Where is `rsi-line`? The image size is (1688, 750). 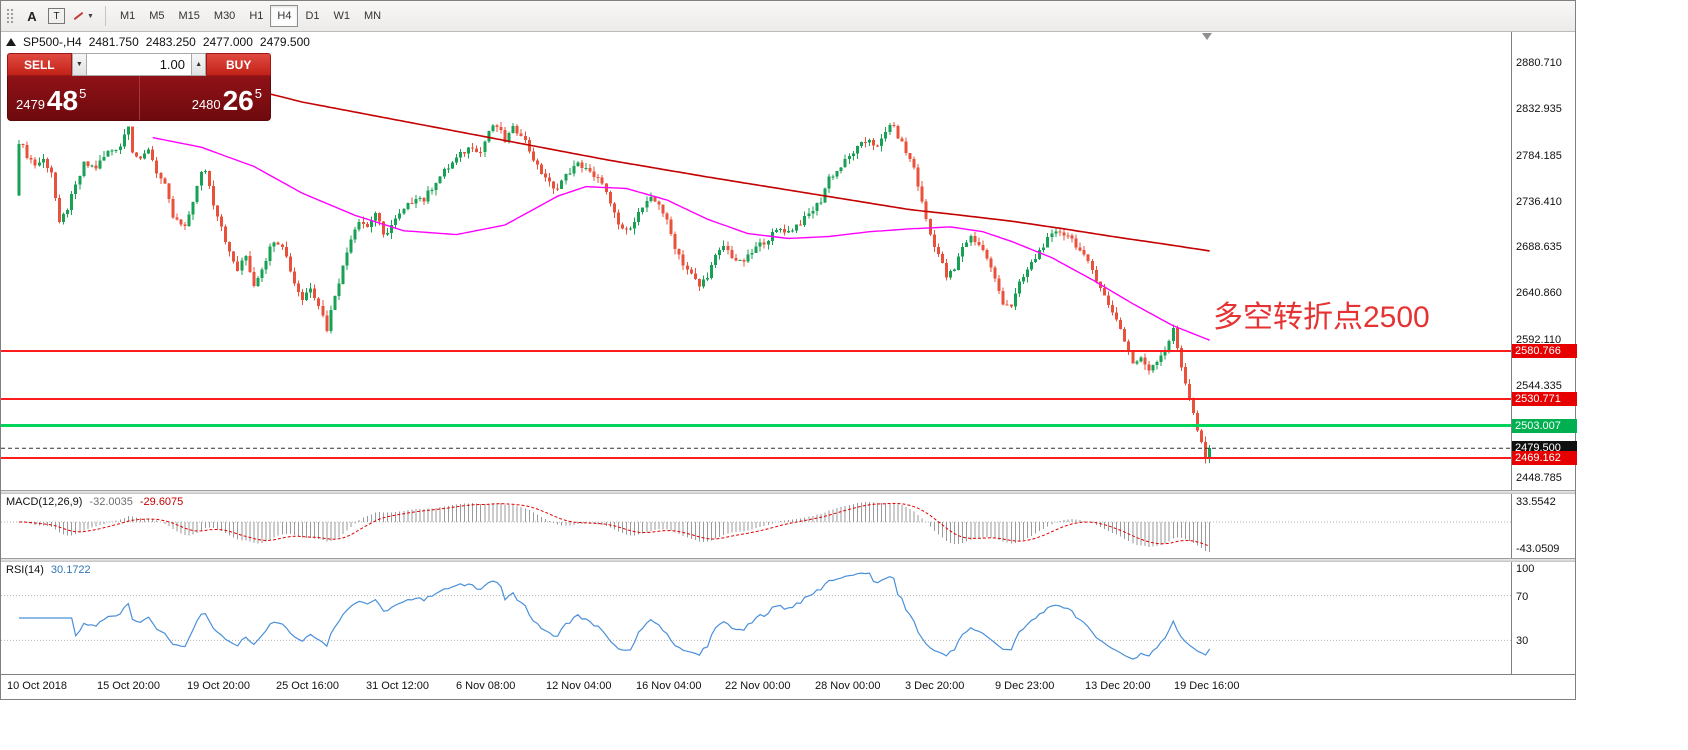
rsi-line is located at coordinates (615, 616).